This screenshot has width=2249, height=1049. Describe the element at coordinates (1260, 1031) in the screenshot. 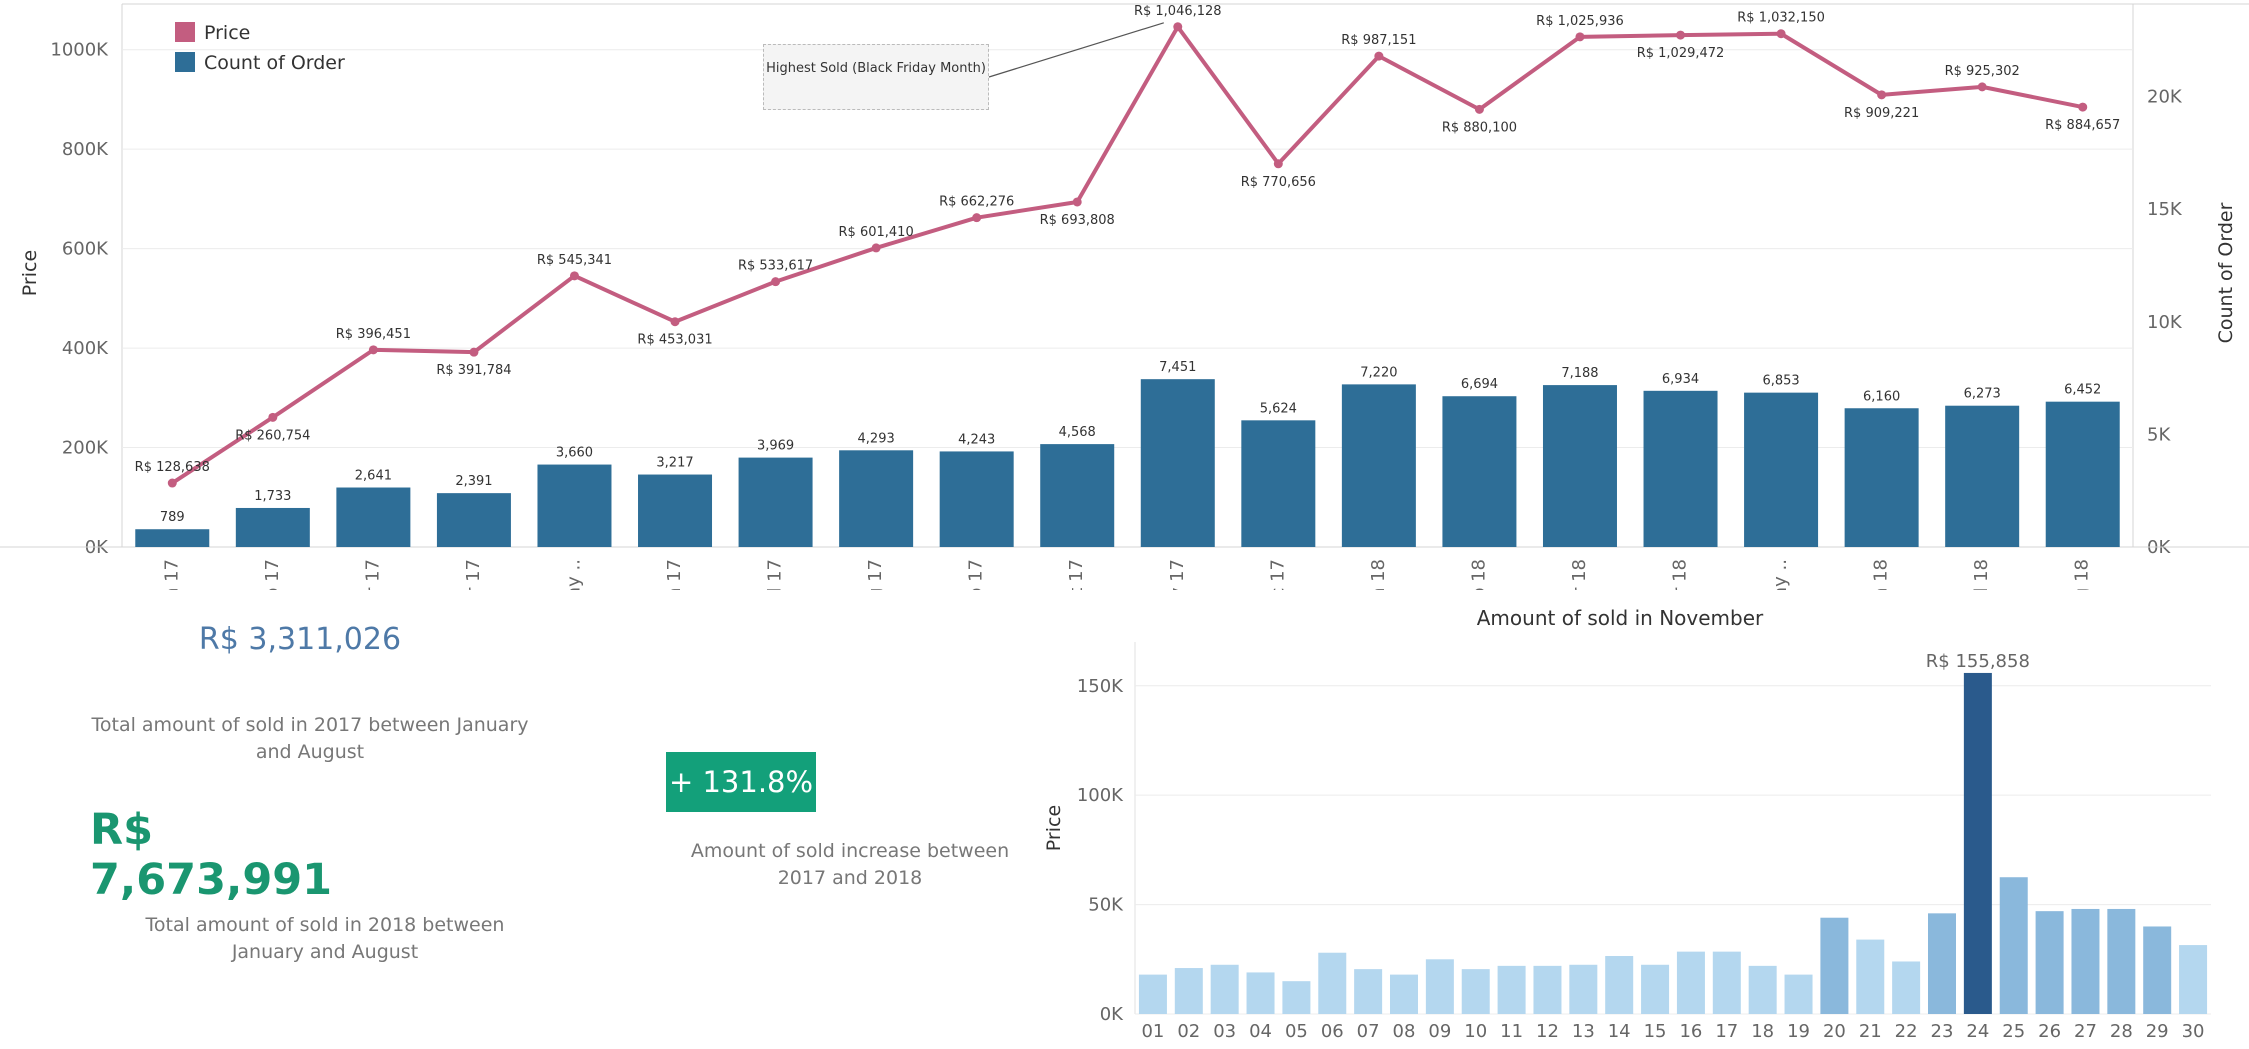

I see `nov-x-tick-label: 04` at that location.